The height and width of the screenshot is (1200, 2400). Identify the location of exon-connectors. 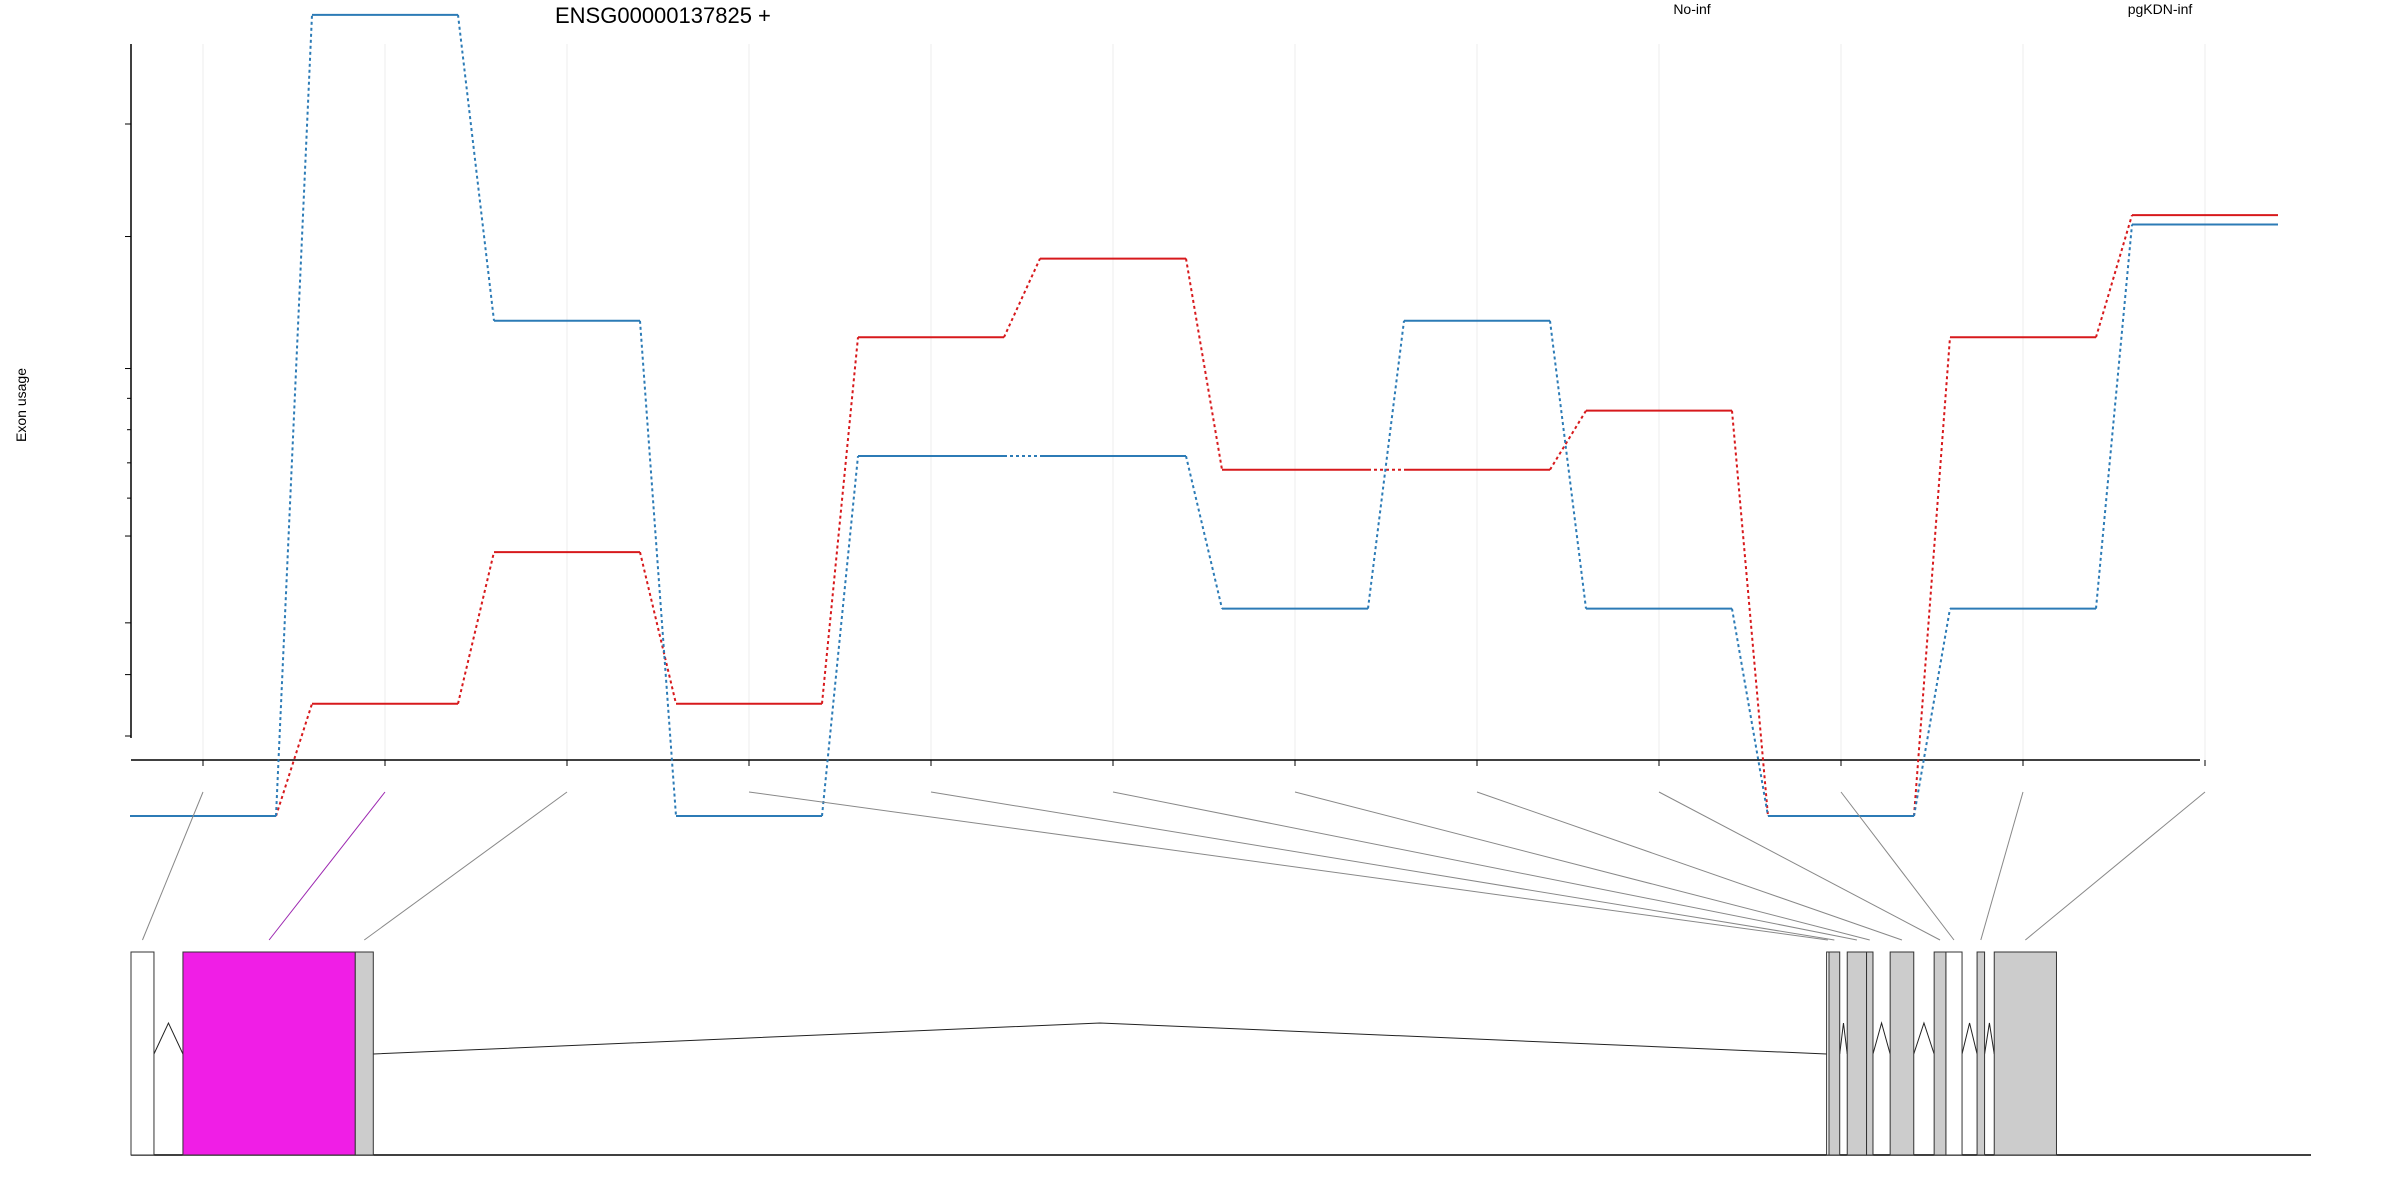
(1174, 866).